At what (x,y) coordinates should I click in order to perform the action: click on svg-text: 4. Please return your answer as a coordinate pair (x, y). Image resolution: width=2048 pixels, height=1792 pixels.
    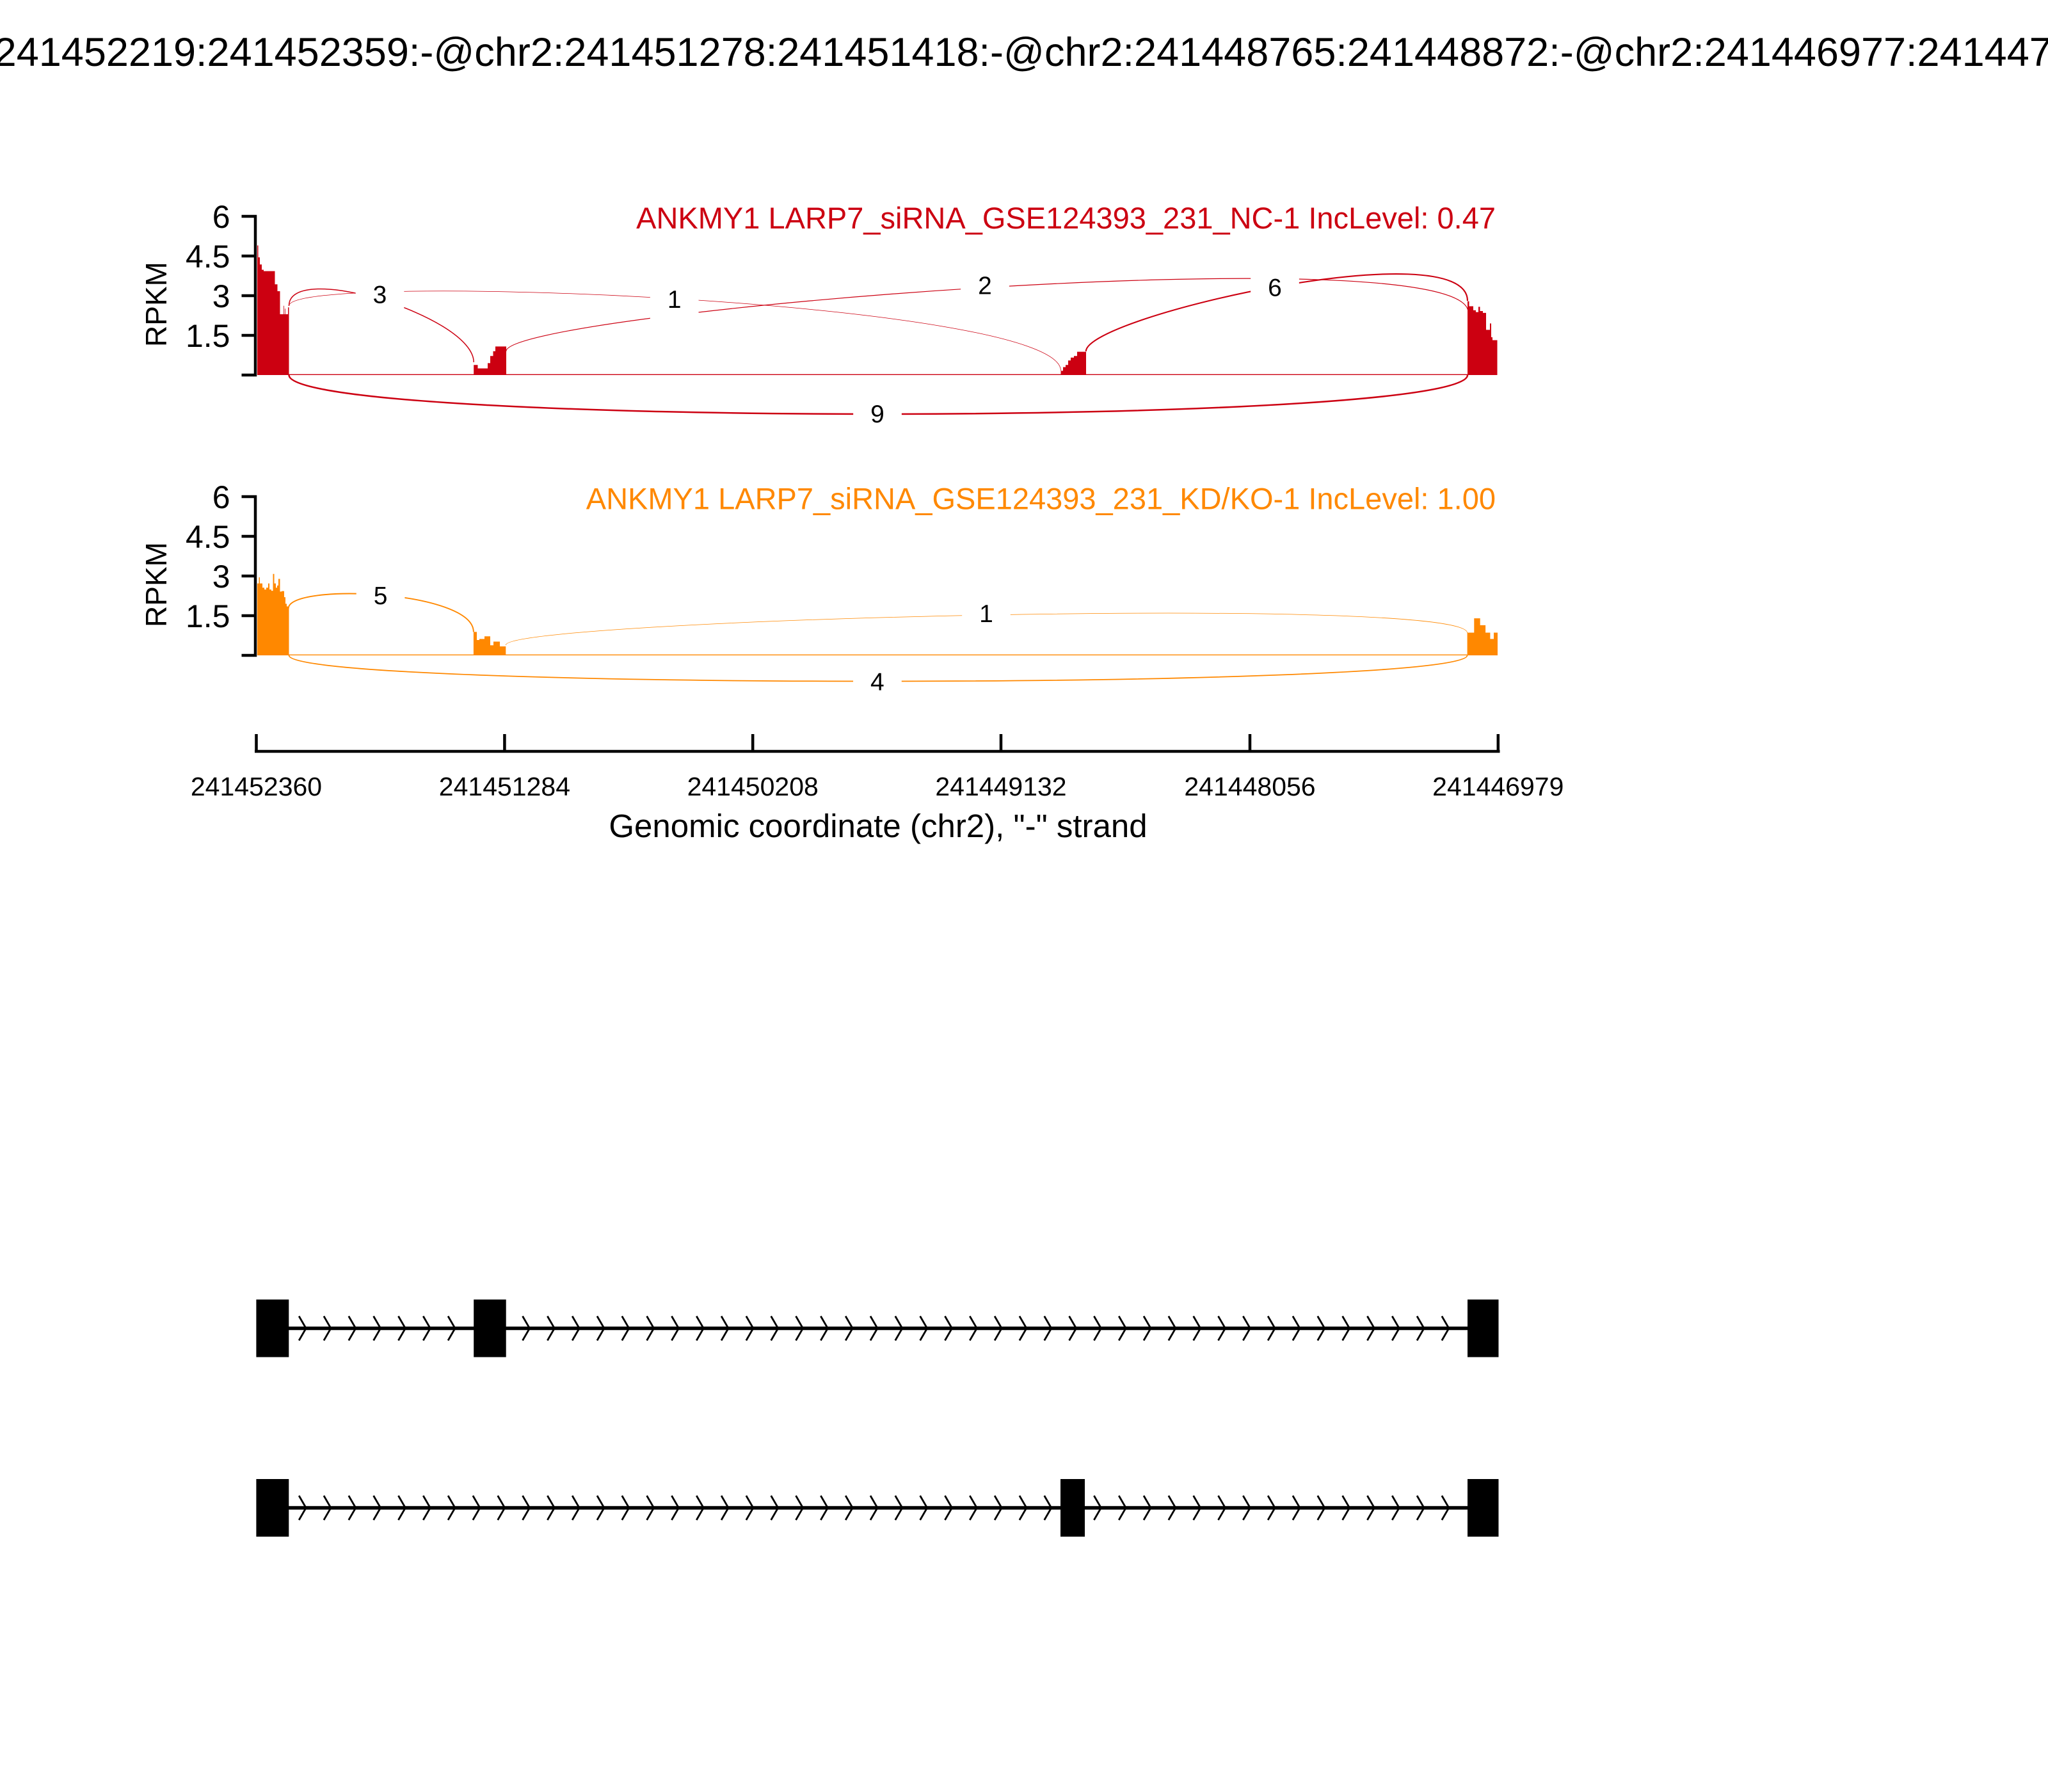
    Looking at the image, I should click on (877, 682).